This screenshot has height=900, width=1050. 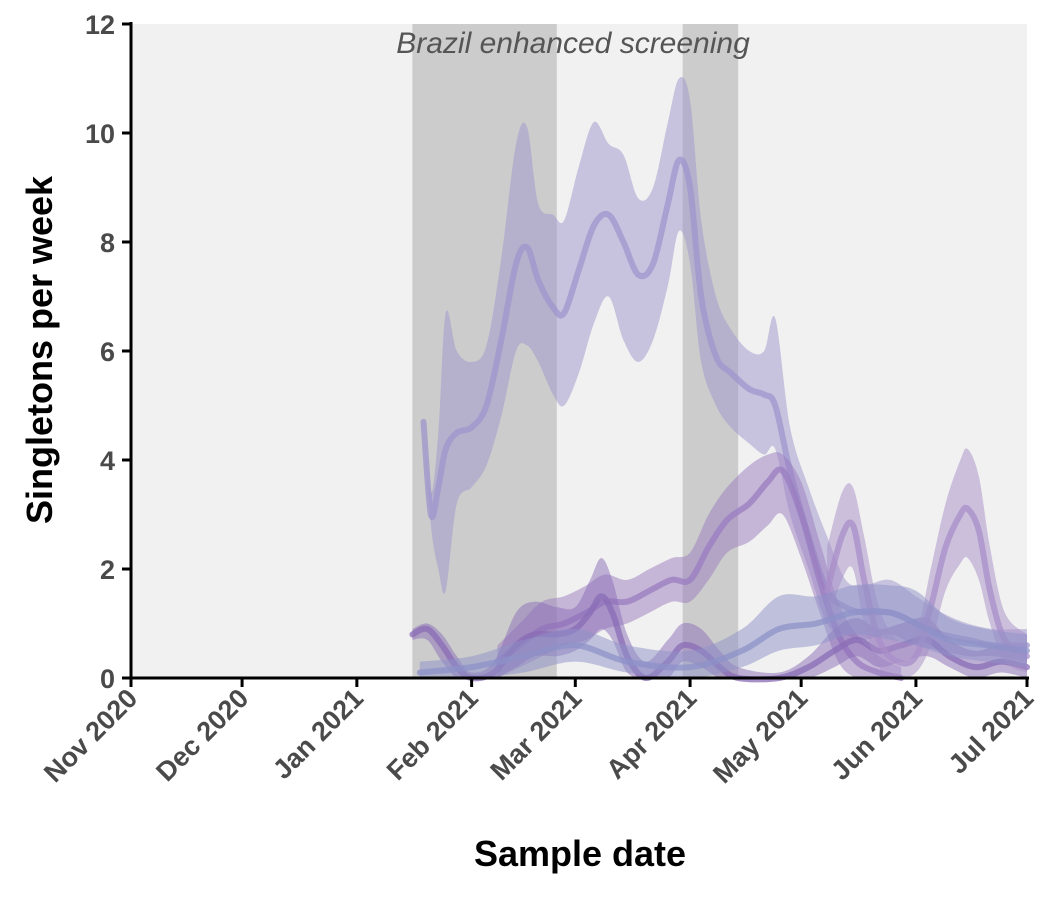 I want to click on annotation-label: Brazil enhanced screening, so click(x=573, y=43).